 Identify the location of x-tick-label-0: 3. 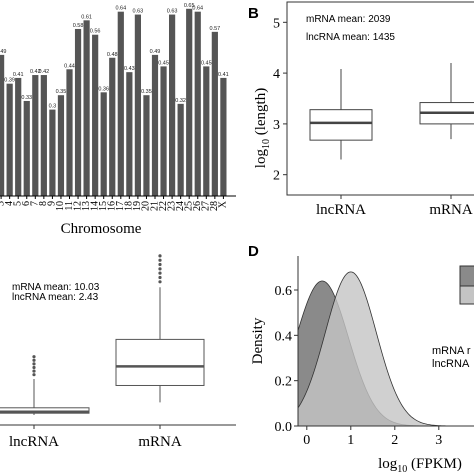
(3, 203).